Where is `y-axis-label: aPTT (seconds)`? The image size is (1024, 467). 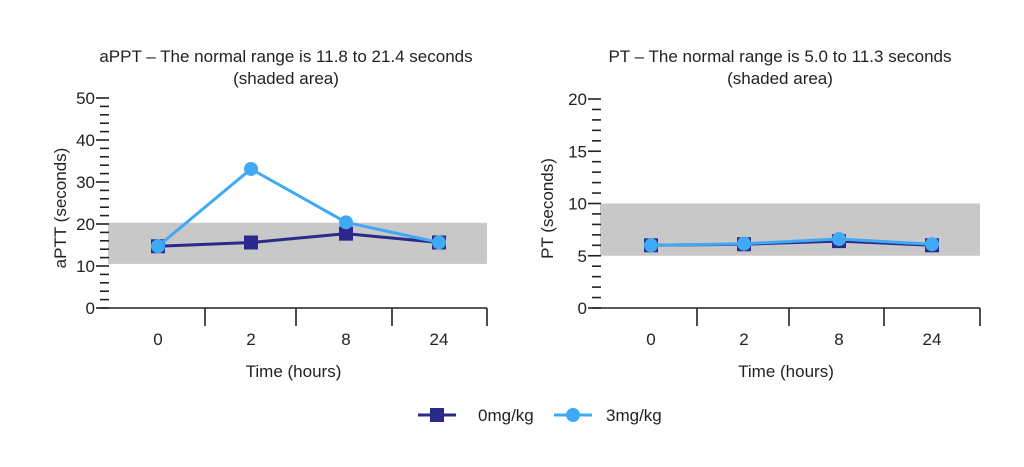
y-axis-label: aPTT (seconds) is located at coordinates (60, 208).